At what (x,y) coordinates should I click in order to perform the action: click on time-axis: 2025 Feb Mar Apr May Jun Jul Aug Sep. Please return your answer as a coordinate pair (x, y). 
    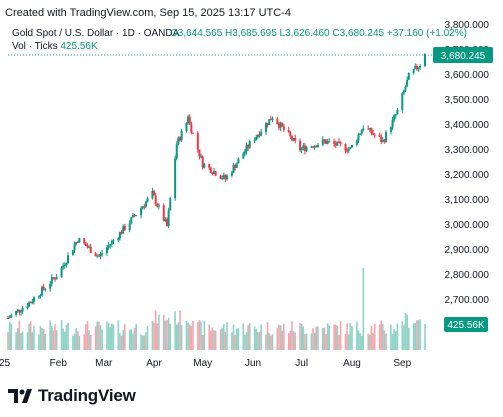
    Looking at the image, I should click on (206, 363).